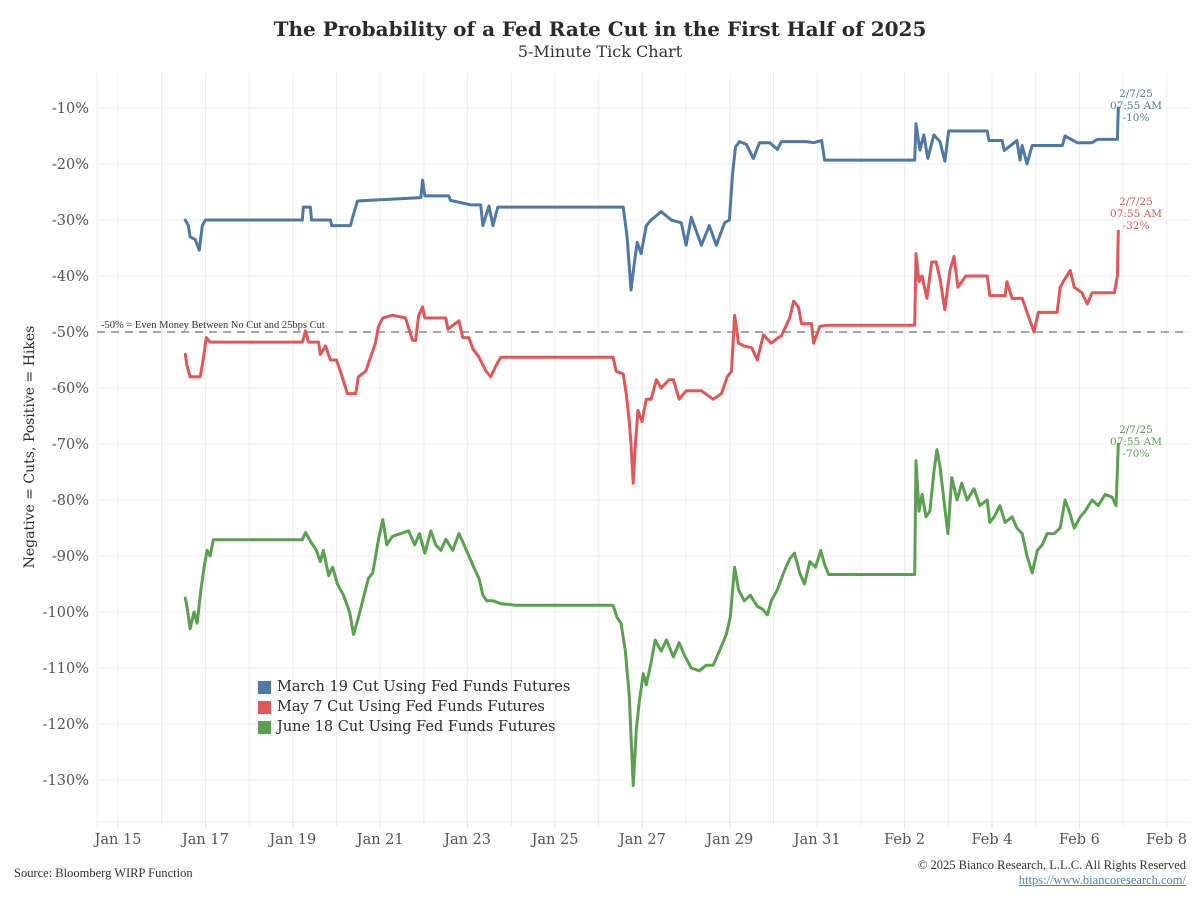 The width and height of the screenshot is (1200, 900). Describe the element at coordinates (264, 707) in the screenshot. I see `legend-swatch-may` at that location.